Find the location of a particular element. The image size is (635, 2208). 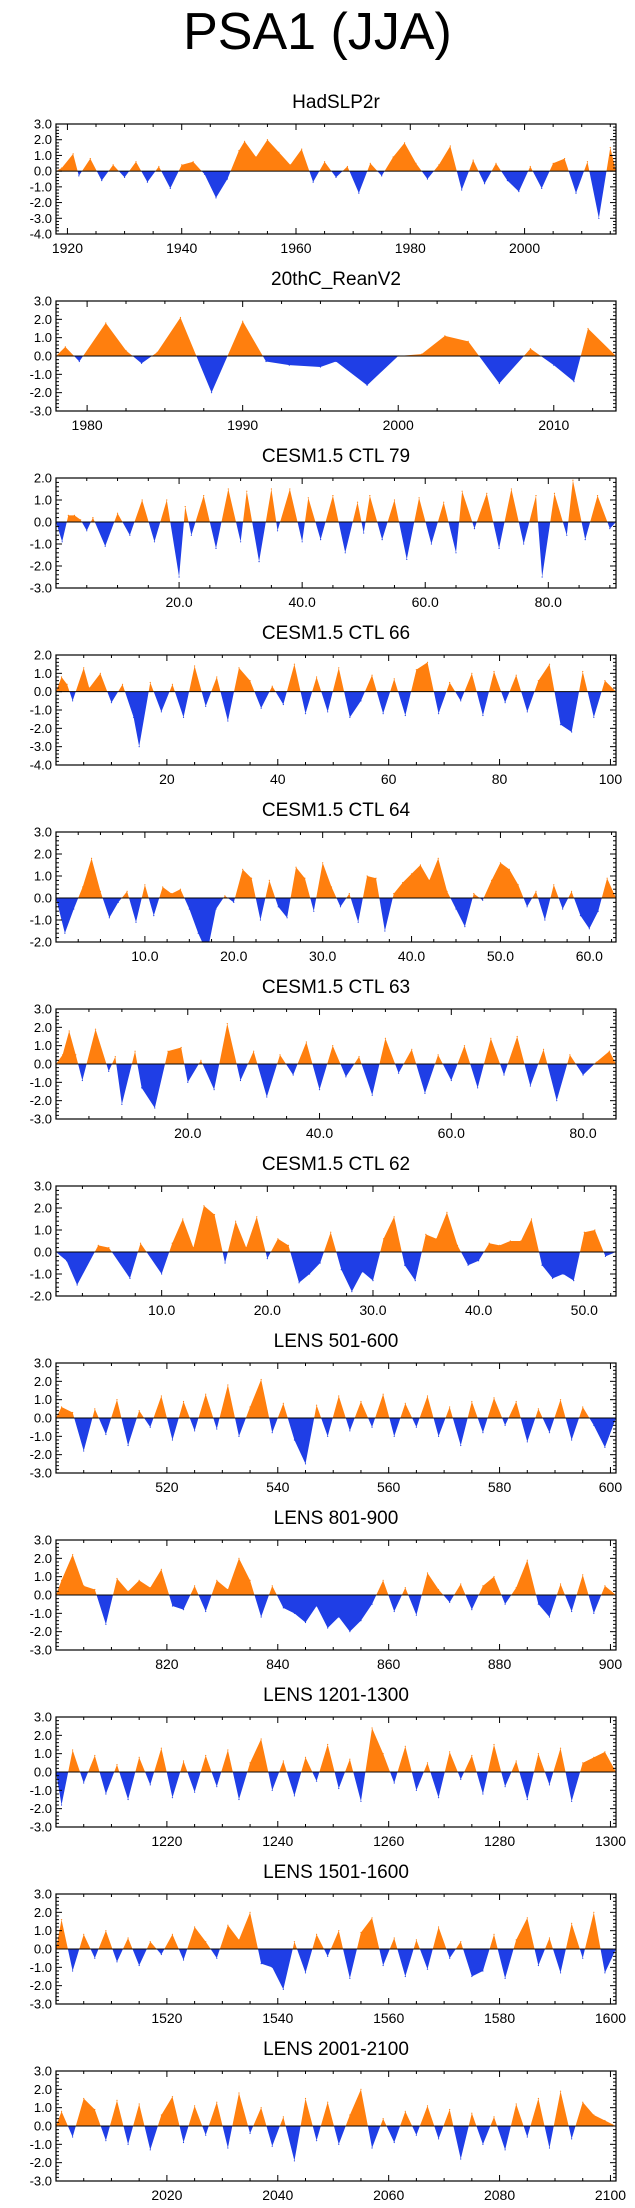

chart-title: LENS 1201-1300 is located at coordinates (336, 1695).